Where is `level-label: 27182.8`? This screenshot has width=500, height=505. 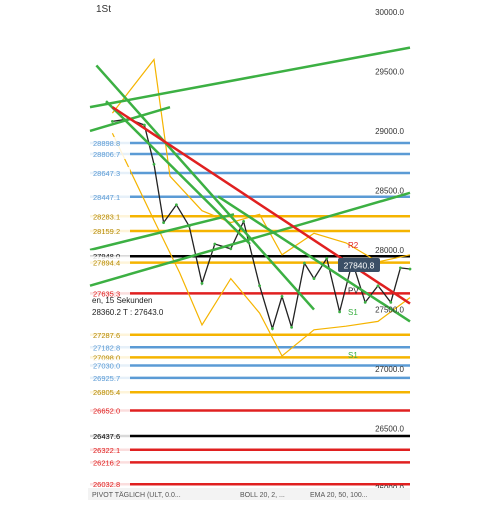 level-label: 27182.8 is located at coordinates (106, 347).